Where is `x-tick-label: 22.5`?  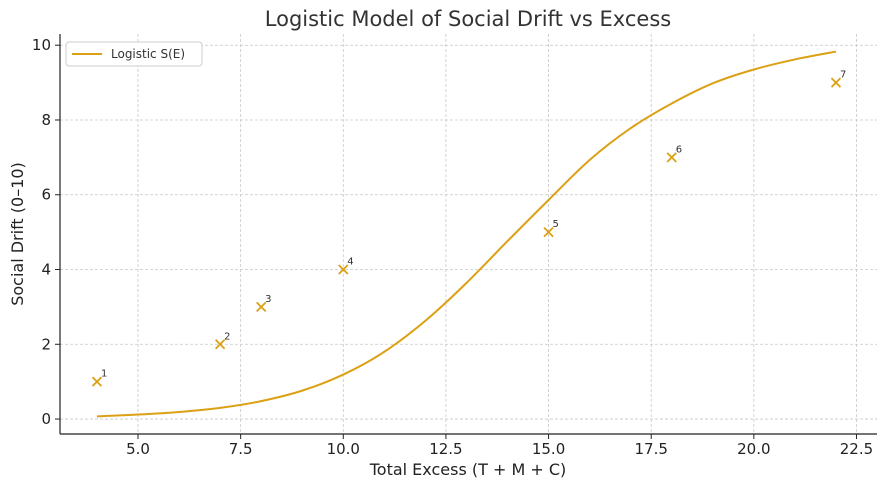
x-tick-label: 22.5 is located at coordinates (856, 449).